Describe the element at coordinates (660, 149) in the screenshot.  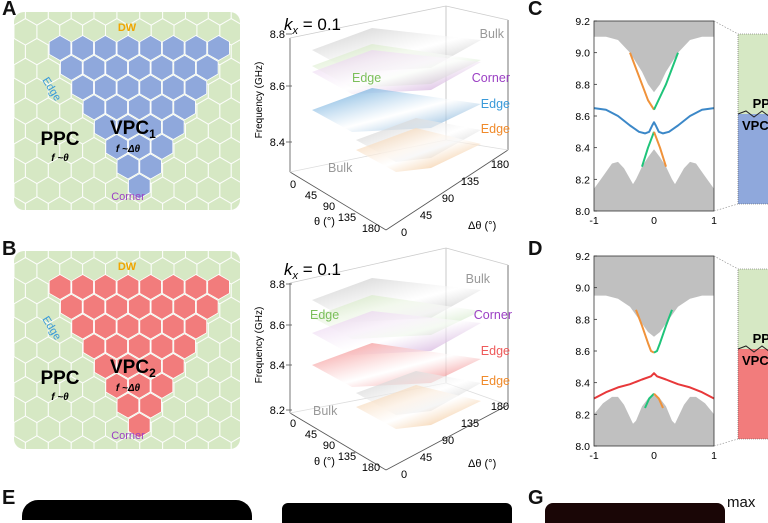
I see `edge-orange-lower-line` at that location.